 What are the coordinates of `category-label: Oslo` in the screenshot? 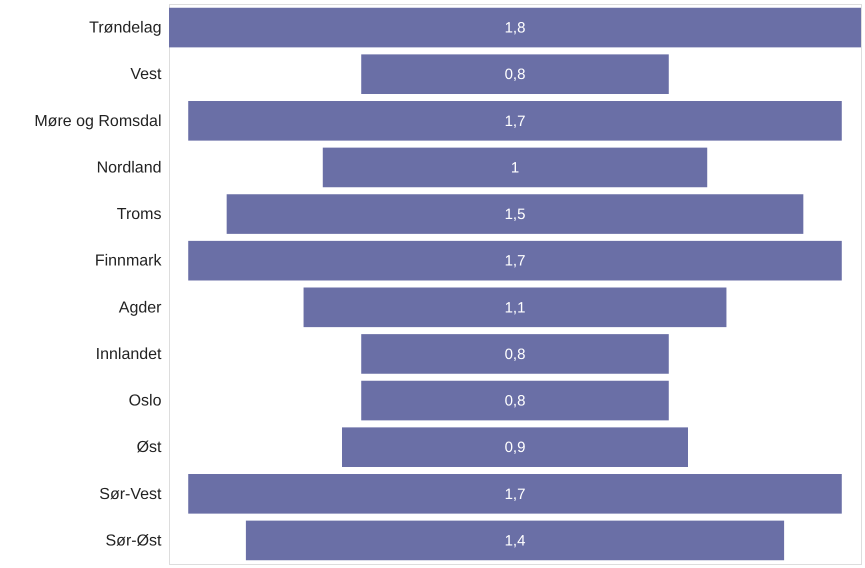 It's located at (145, 401).